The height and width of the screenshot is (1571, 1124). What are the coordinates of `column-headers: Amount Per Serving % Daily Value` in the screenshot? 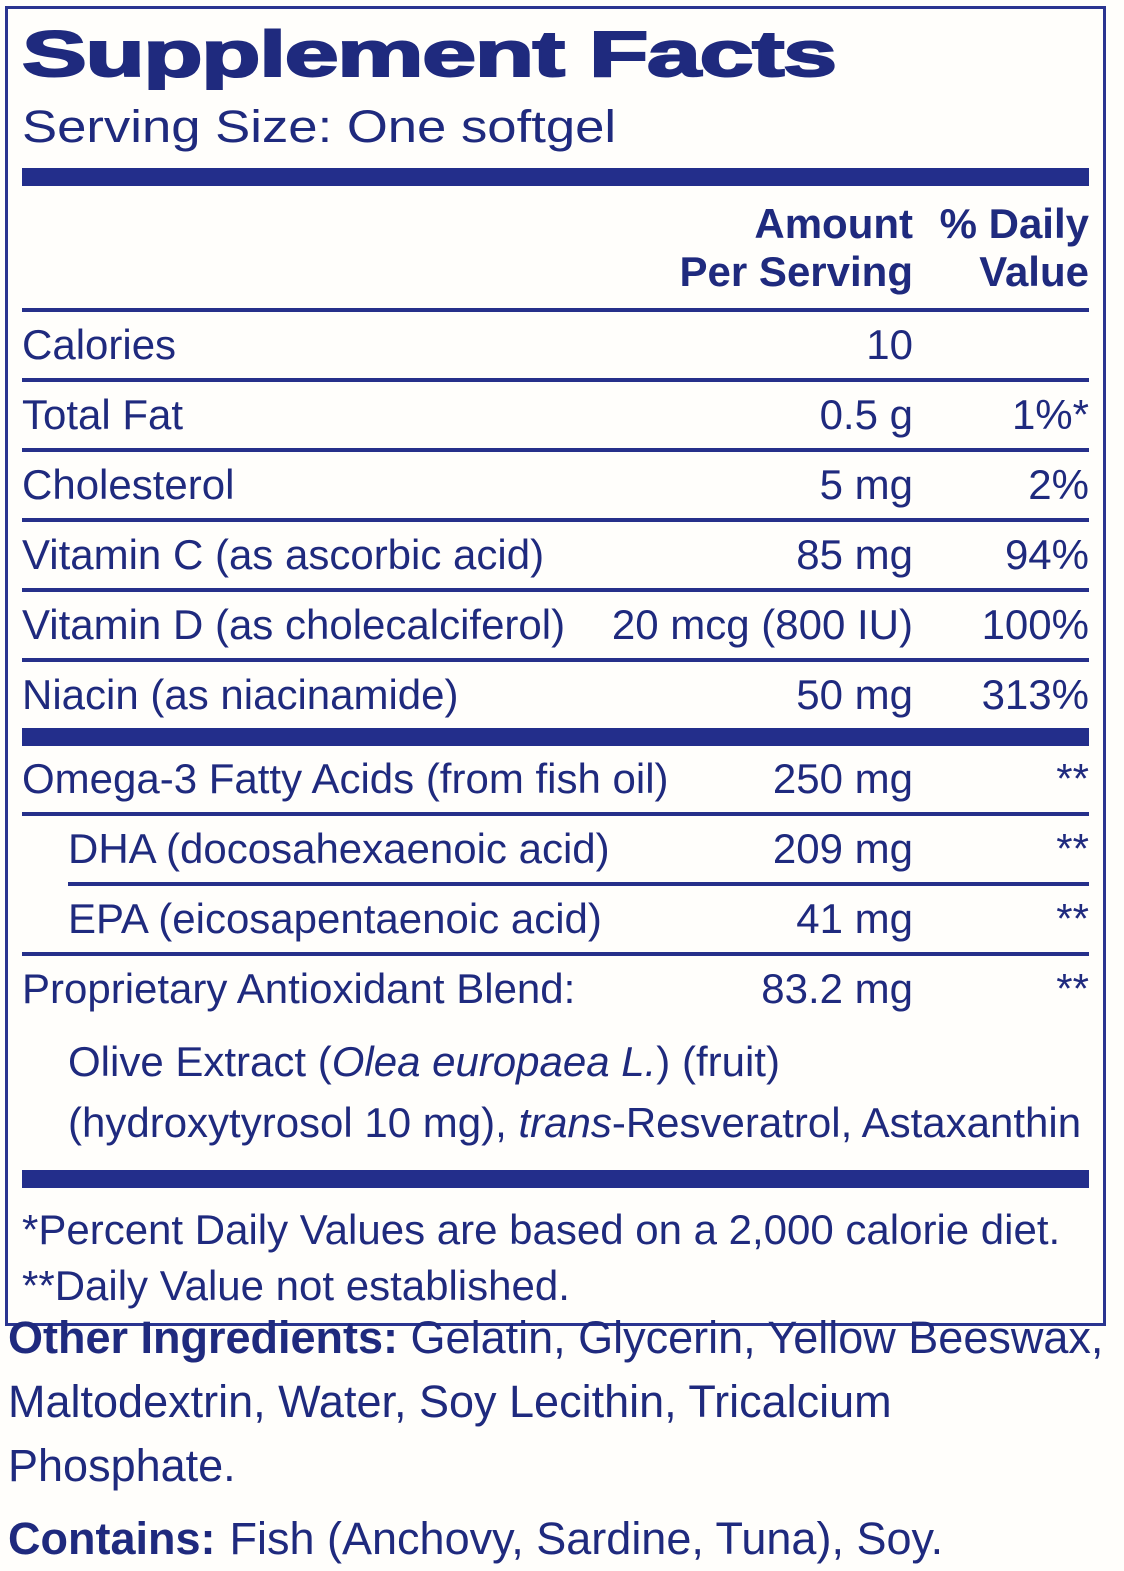 It's located at (555, 247).